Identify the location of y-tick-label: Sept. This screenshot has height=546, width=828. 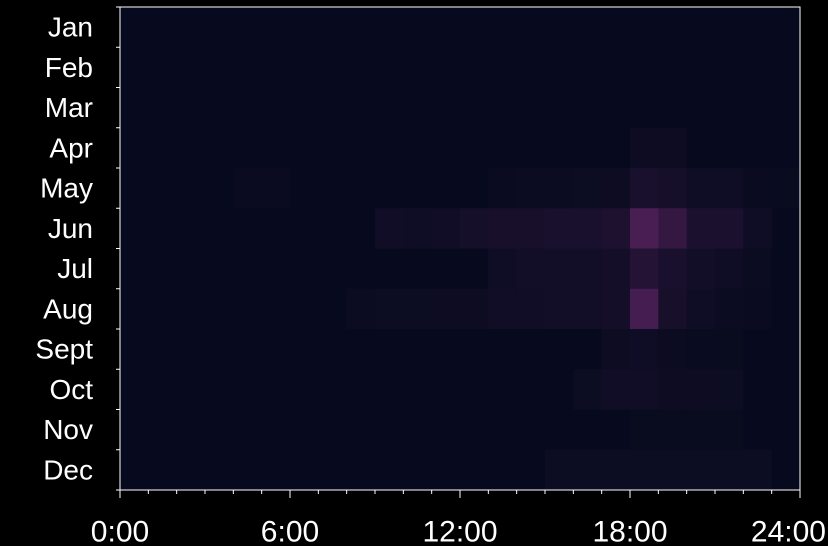
(64, 349).